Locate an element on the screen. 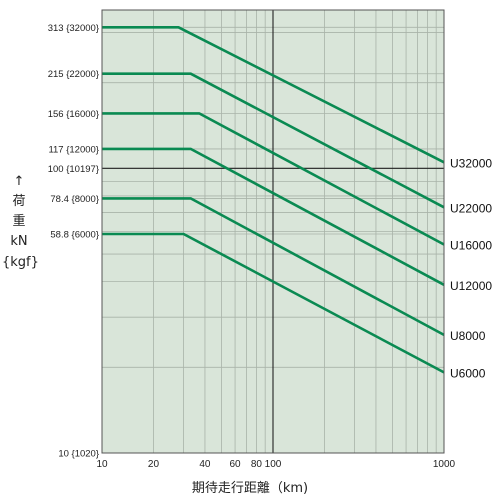  x-tick-label: 10 is located at coordinates (102, 464).